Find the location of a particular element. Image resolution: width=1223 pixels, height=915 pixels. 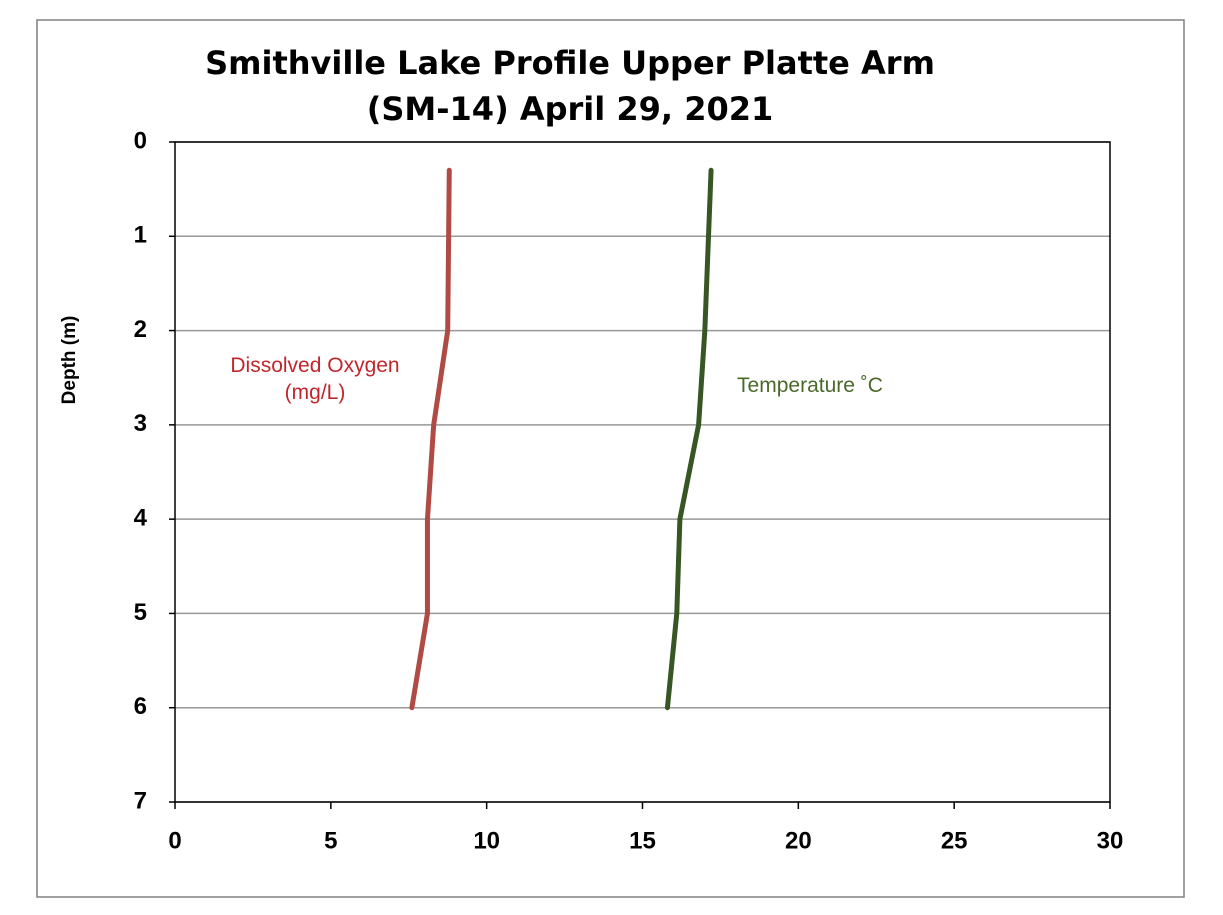

y-tick-label: 5 is located at coordinates (140, 612).